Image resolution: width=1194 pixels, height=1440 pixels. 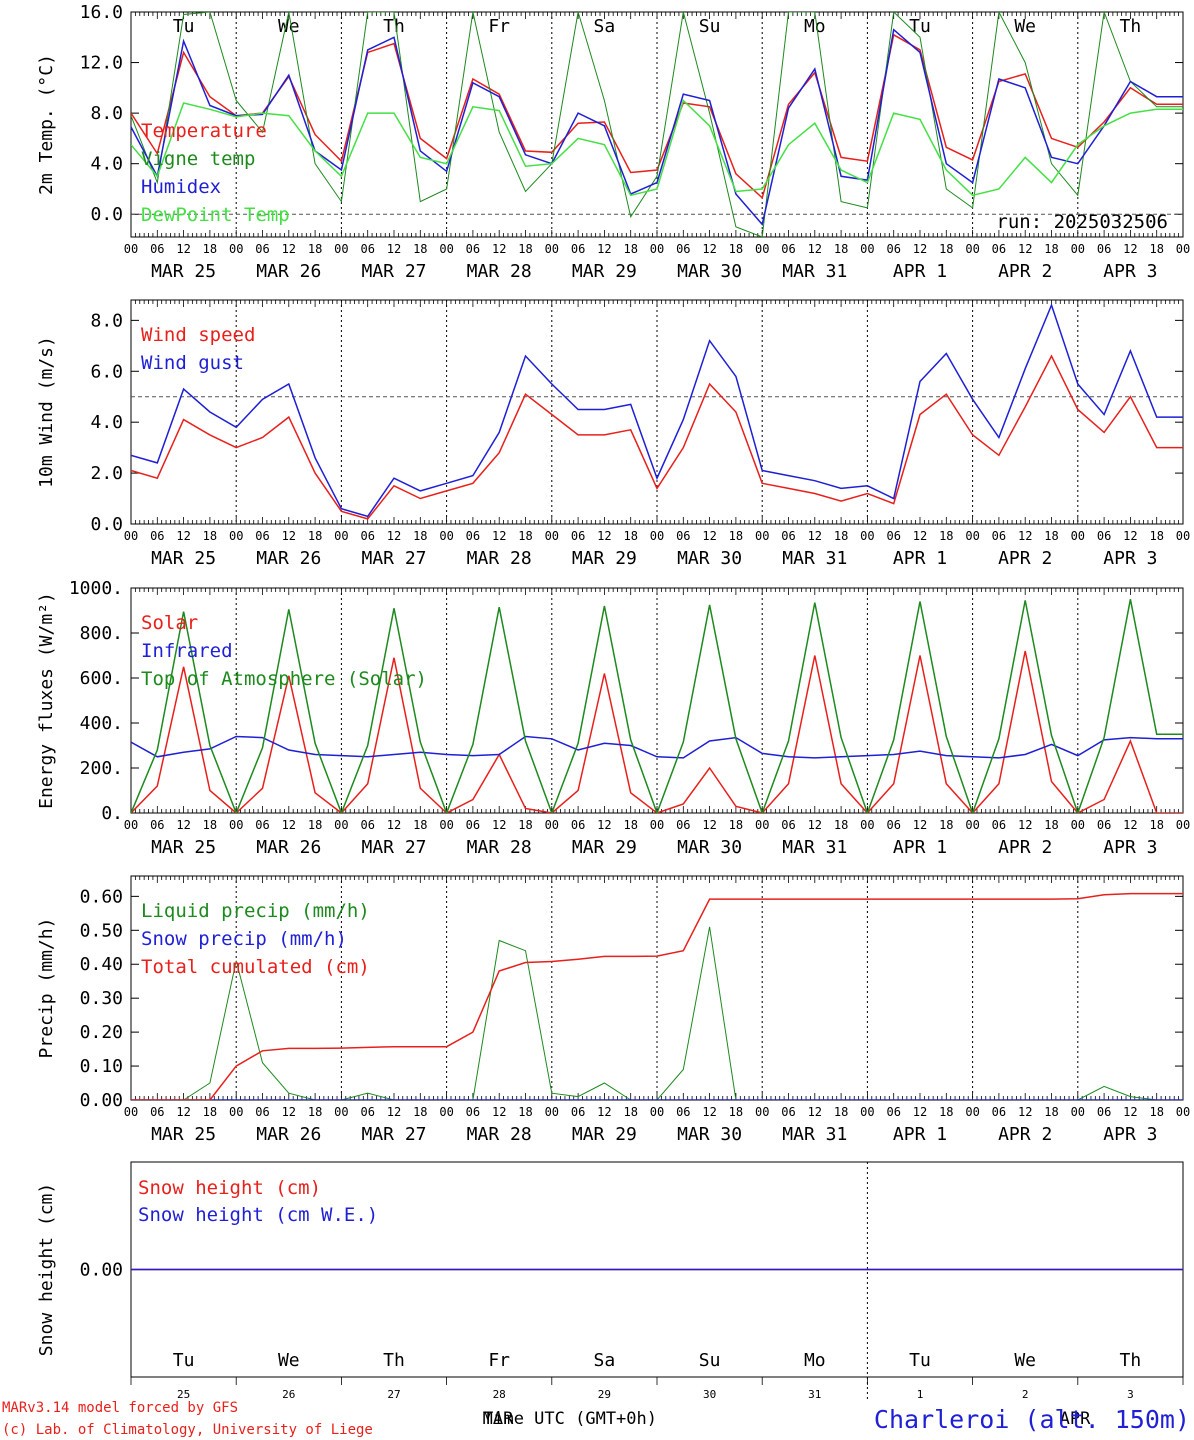 What do you see at coordinates (1032, 1419) in the screenshot?
I see `station-label: Charleroi (alt. 150m)` at bounding box center [1032, 1419].